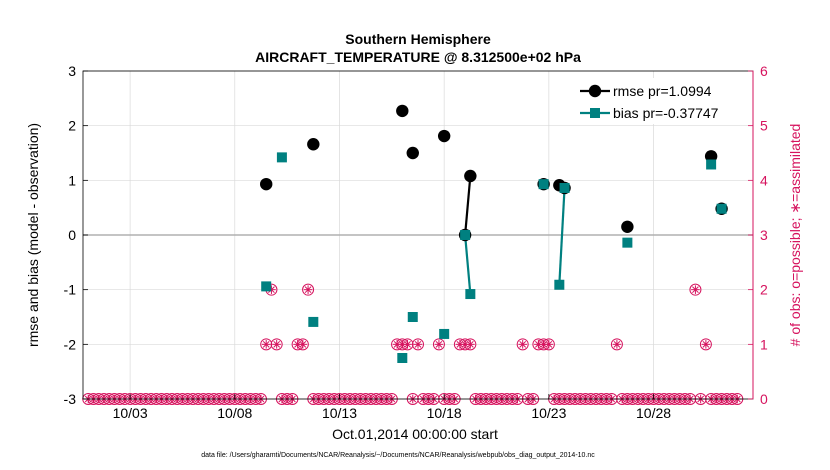  What do you see at coordinates (418, 39) in the screenshot?
I see `chart-title: Southern Hemisphere` at bounding box center [418, 39].